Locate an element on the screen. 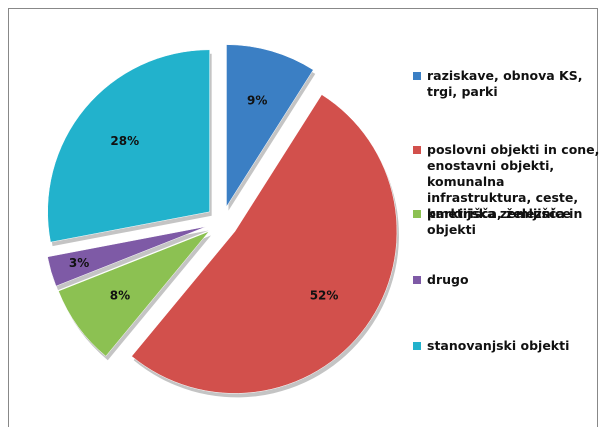 This screenshot has width=603, height=427. data-label: 52% is located at coordinates (324, 296).